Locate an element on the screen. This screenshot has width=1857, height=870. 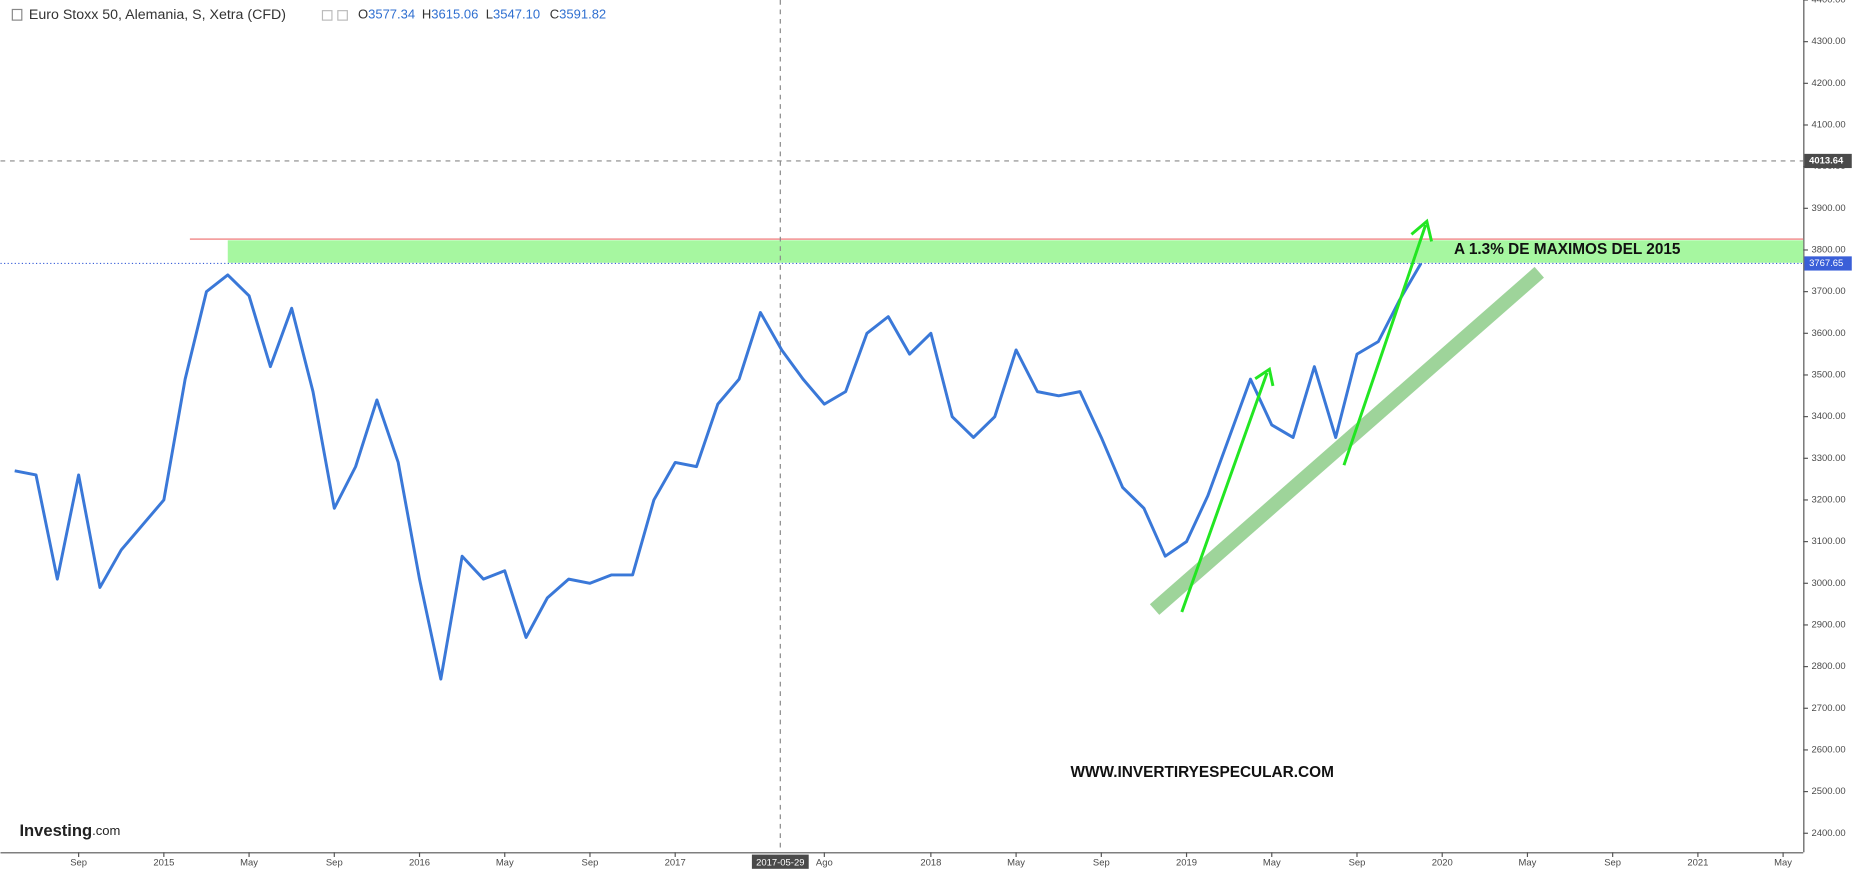
drawings is located at coordinates (1346, 416).